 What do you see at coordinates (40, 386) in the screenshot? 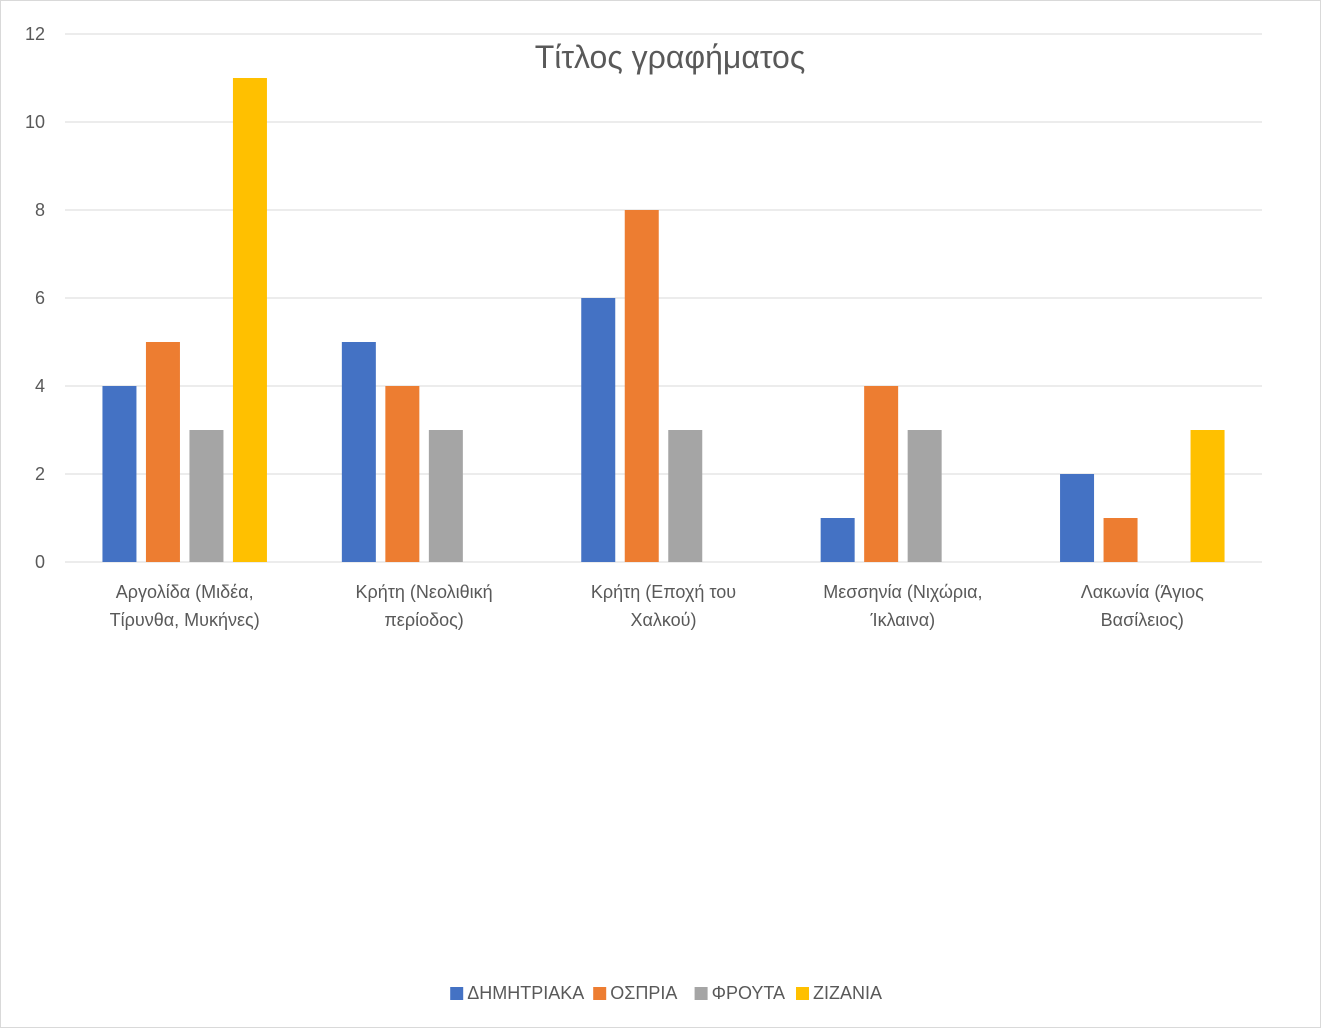
I see `y-tick-label: 4` at bounding box center [40, 386].